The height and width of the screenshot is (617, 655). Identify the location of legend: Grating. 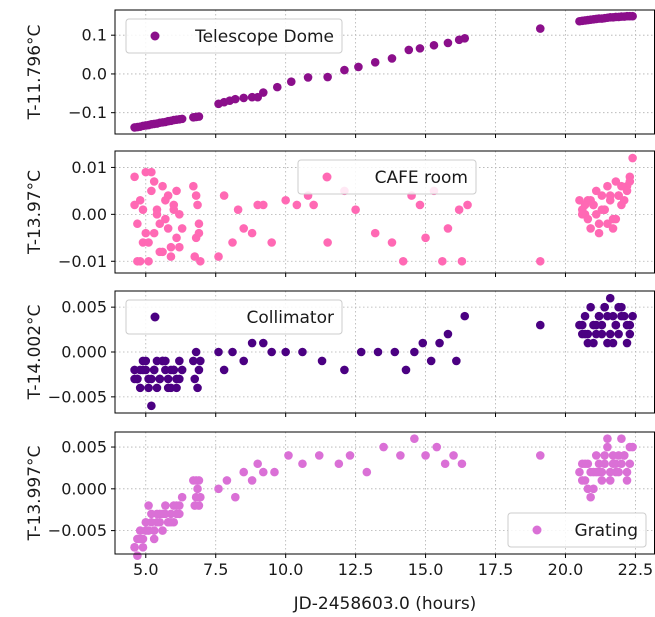
(577, 530).